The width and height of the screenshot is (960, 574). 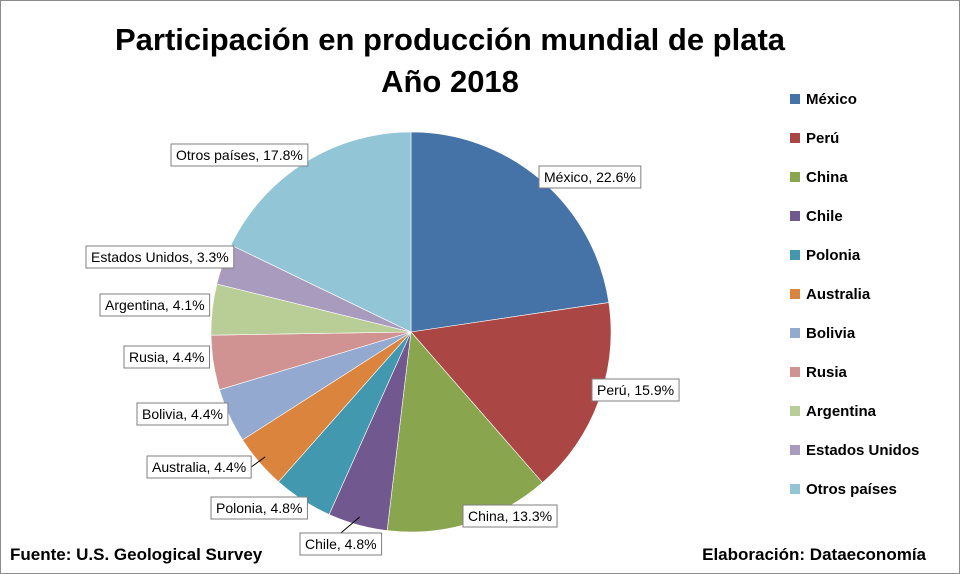 I want to click on data-label-3: China, 13.3%, so click(x=510, y=516).